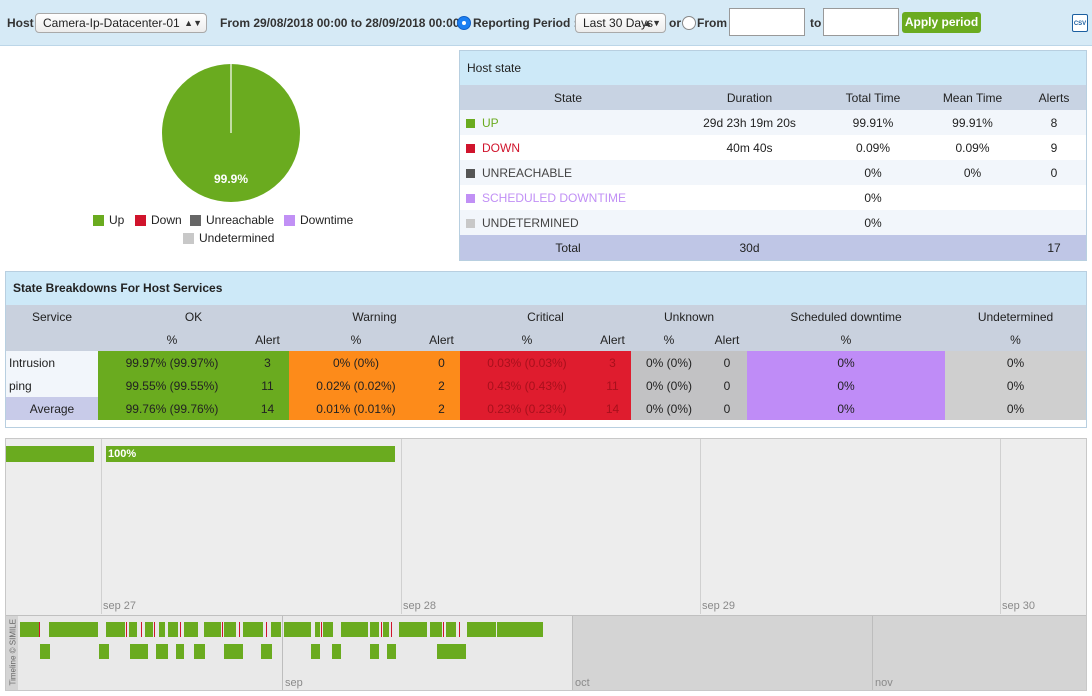 The height and width of the screenshot is (696, 1092). What do you see at coordinates (568, 247) in the screenshot?
I see `total-label: Total` at bounding box center [568, 247].